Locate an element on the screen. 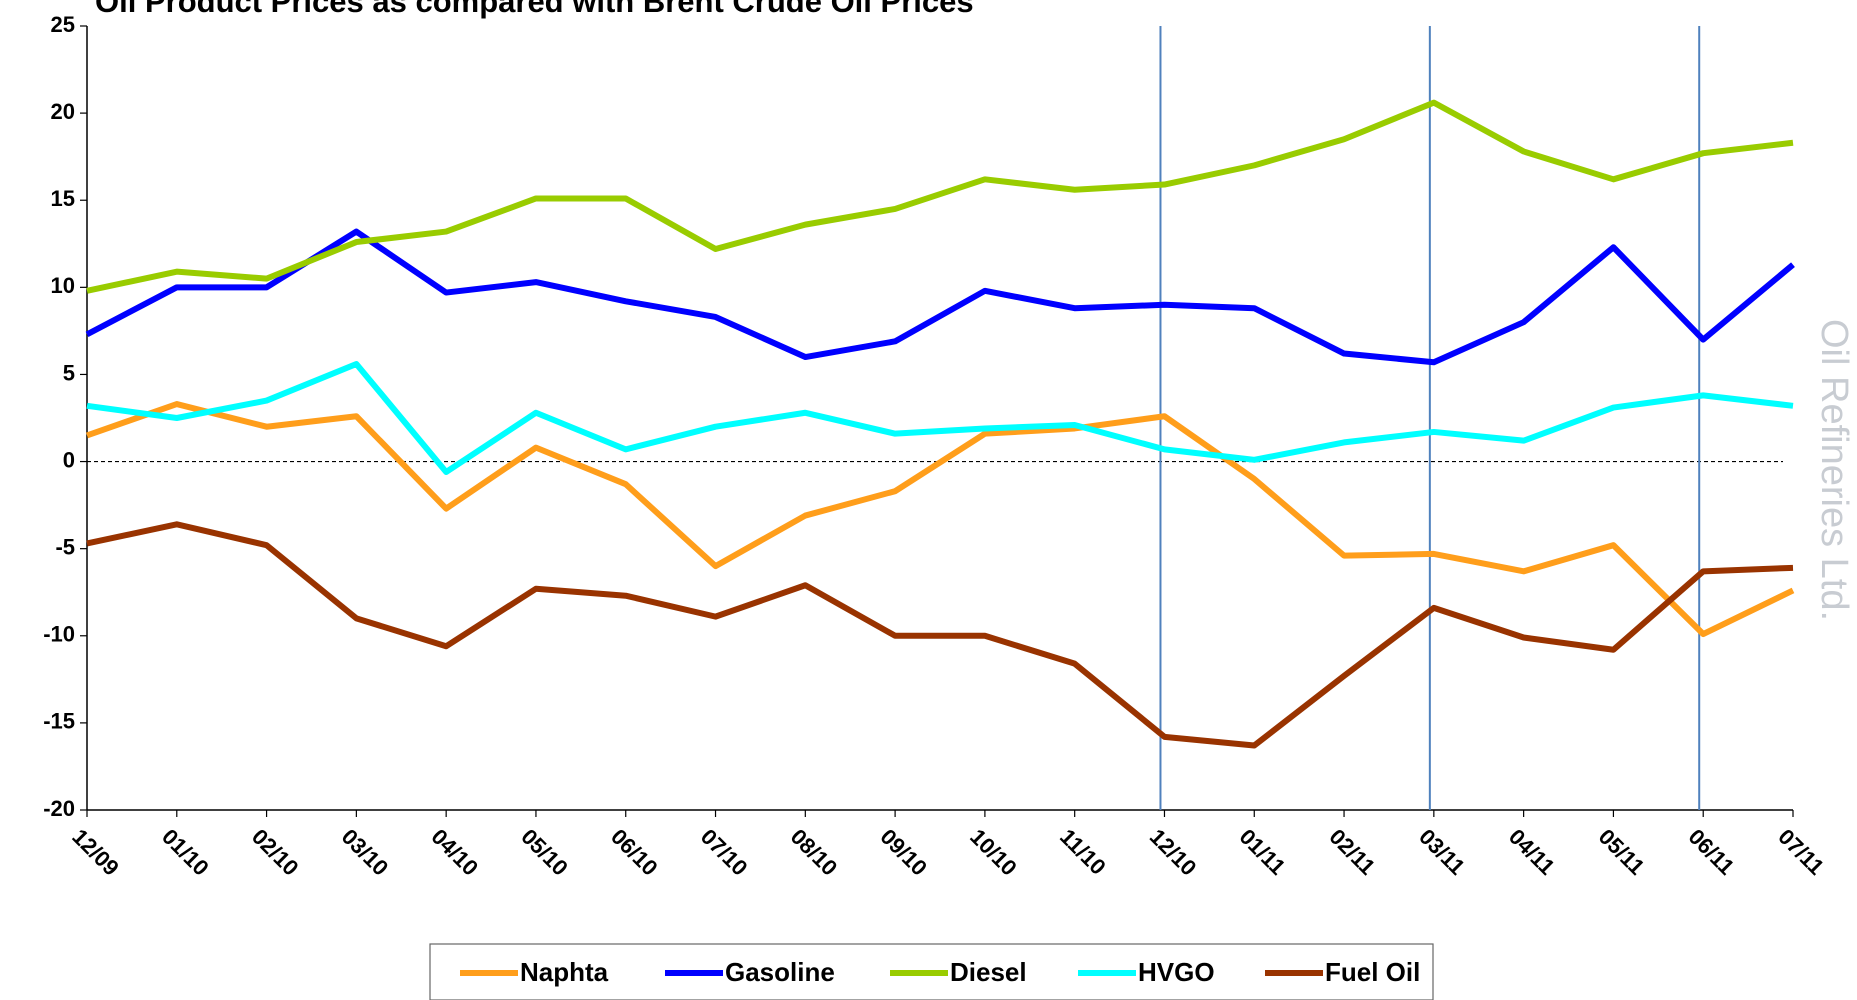 Image resolution: width=1857 pixels, height=1000 pixels. x-tick-label: 03/11 is located at coordinates (1442, 852).